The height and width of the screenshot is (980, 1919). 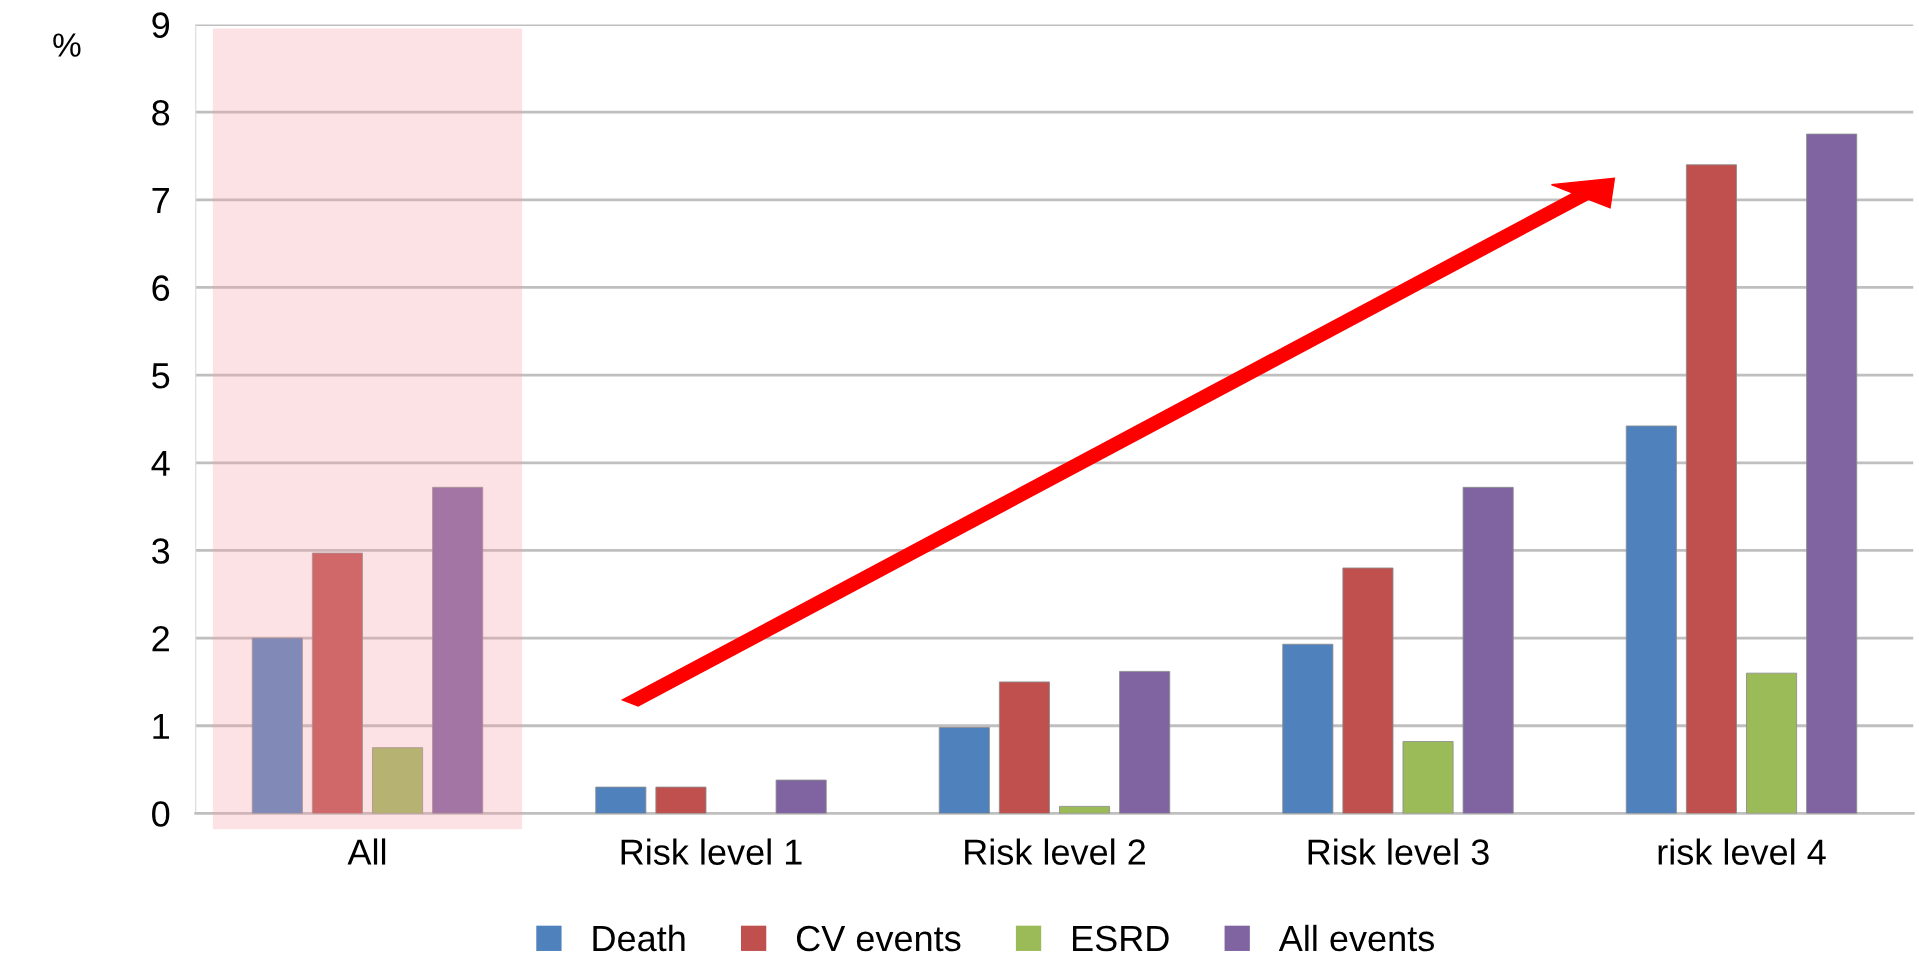 I want to click on x-tick-label: Risk level 2, so click(x=1055, y=851).